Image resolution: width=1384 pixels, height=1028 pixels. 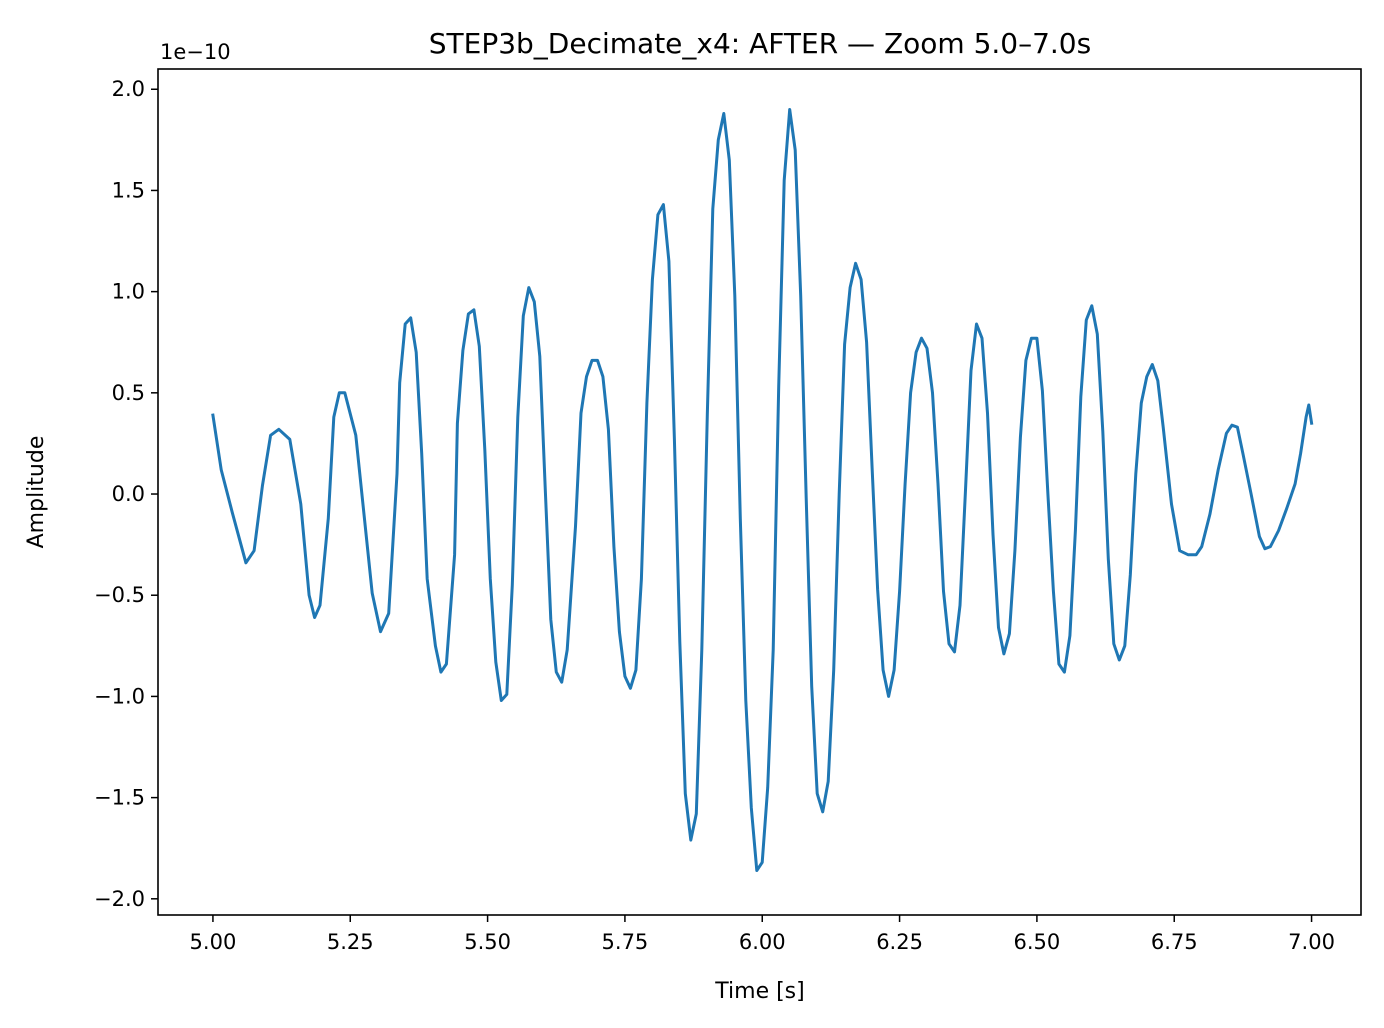 What do you see at coordinates (128, 292) in the screenshot?
I see `y-tick-label: 1.0` at bounding box center [128, 292].